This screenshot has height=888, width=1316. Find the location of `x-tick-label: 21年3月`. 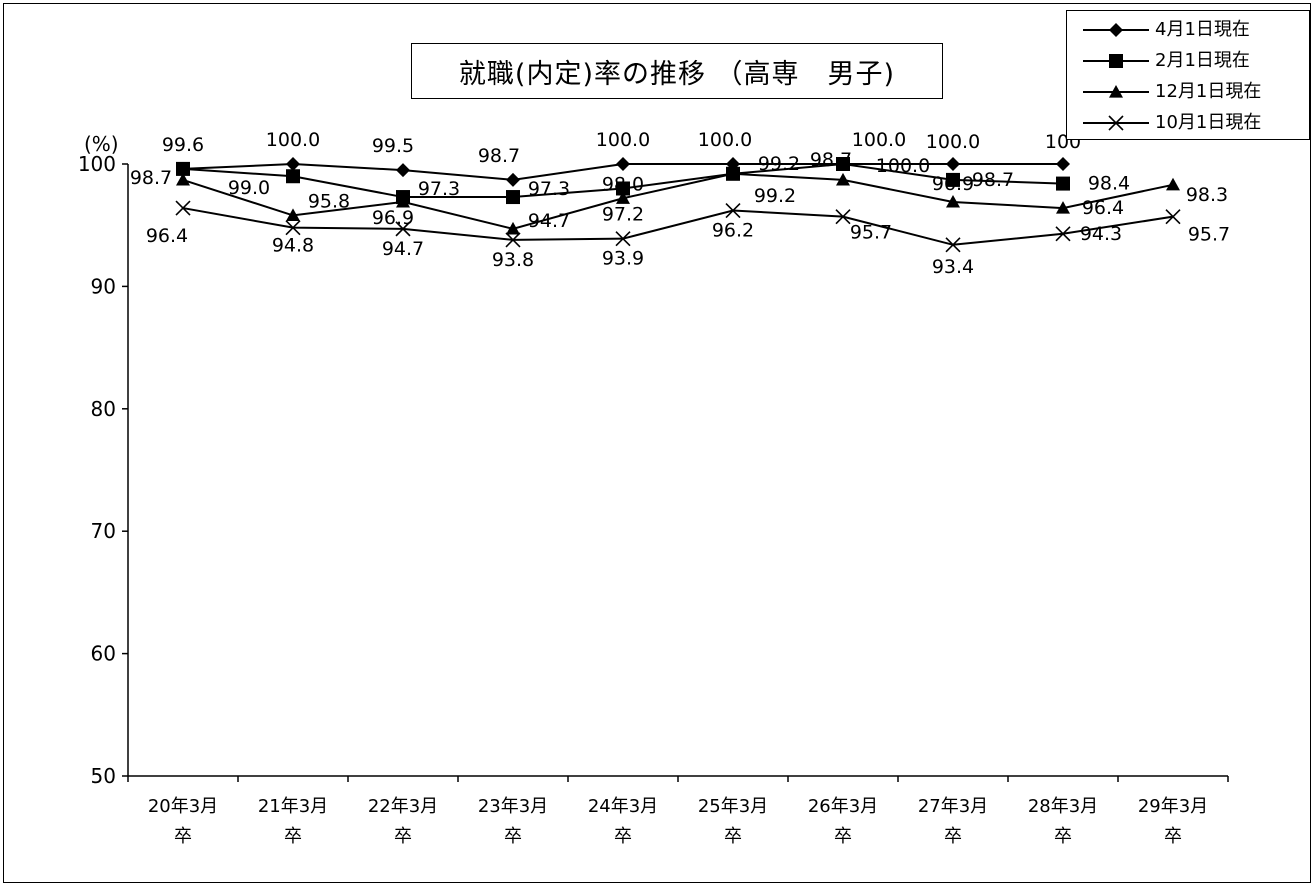

x-tick-label: 21年3月 is located at coordinates (293, 806).